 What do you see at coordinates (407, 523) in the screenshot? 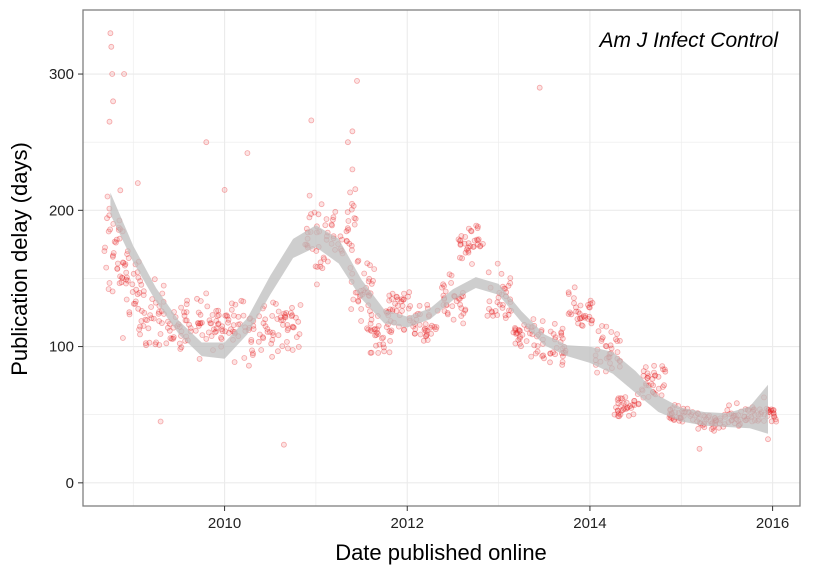
I see `x-tick-label: 2012` at bounding box center [407, 523].